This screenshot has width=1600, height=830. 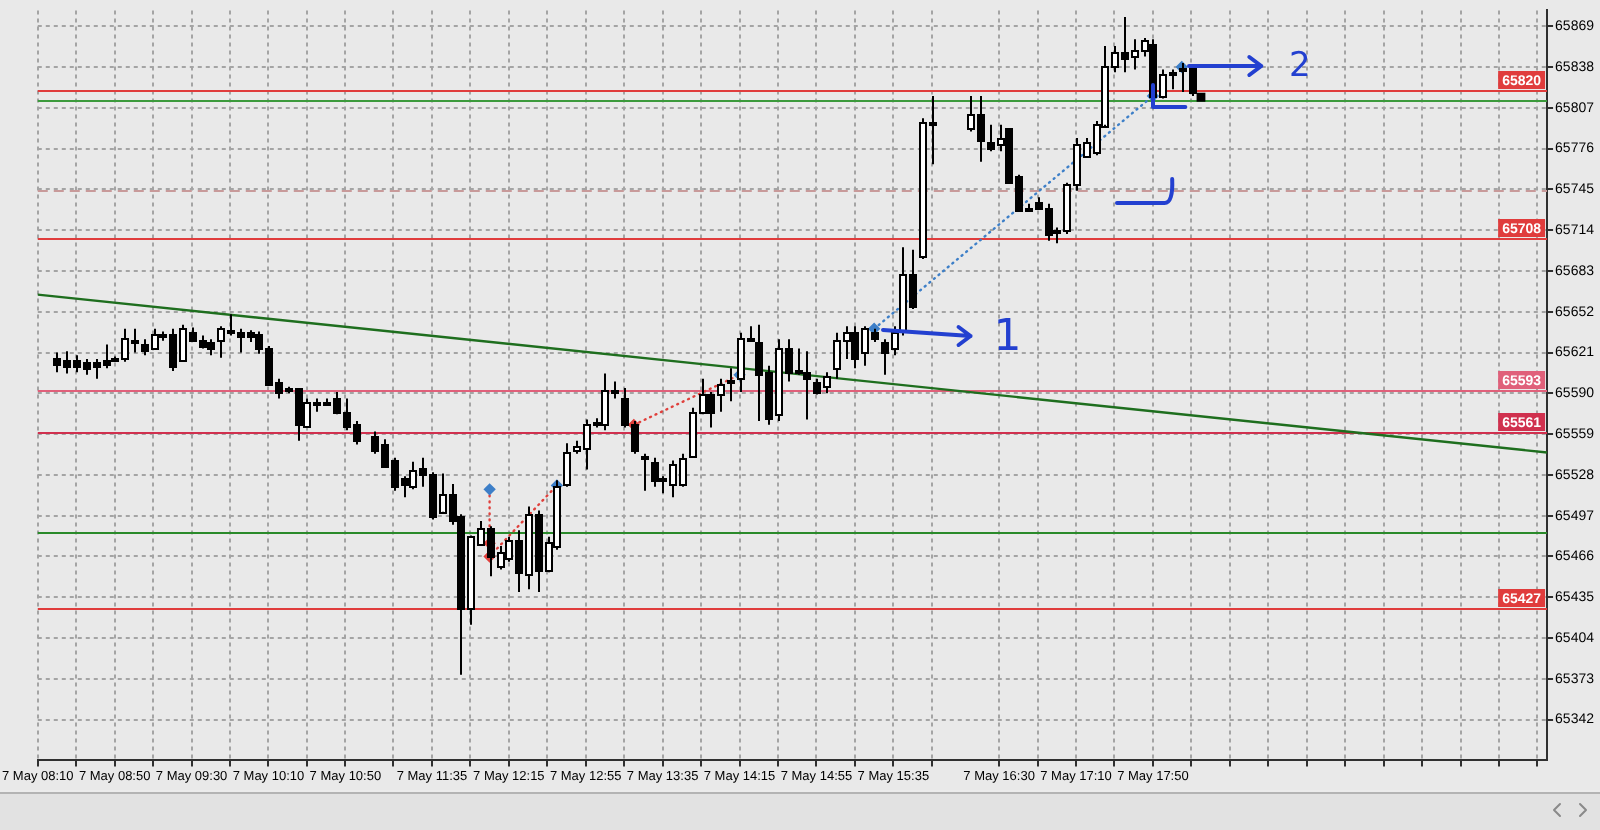 I want to click on annotation: 2, so click(x=1299, y=65).